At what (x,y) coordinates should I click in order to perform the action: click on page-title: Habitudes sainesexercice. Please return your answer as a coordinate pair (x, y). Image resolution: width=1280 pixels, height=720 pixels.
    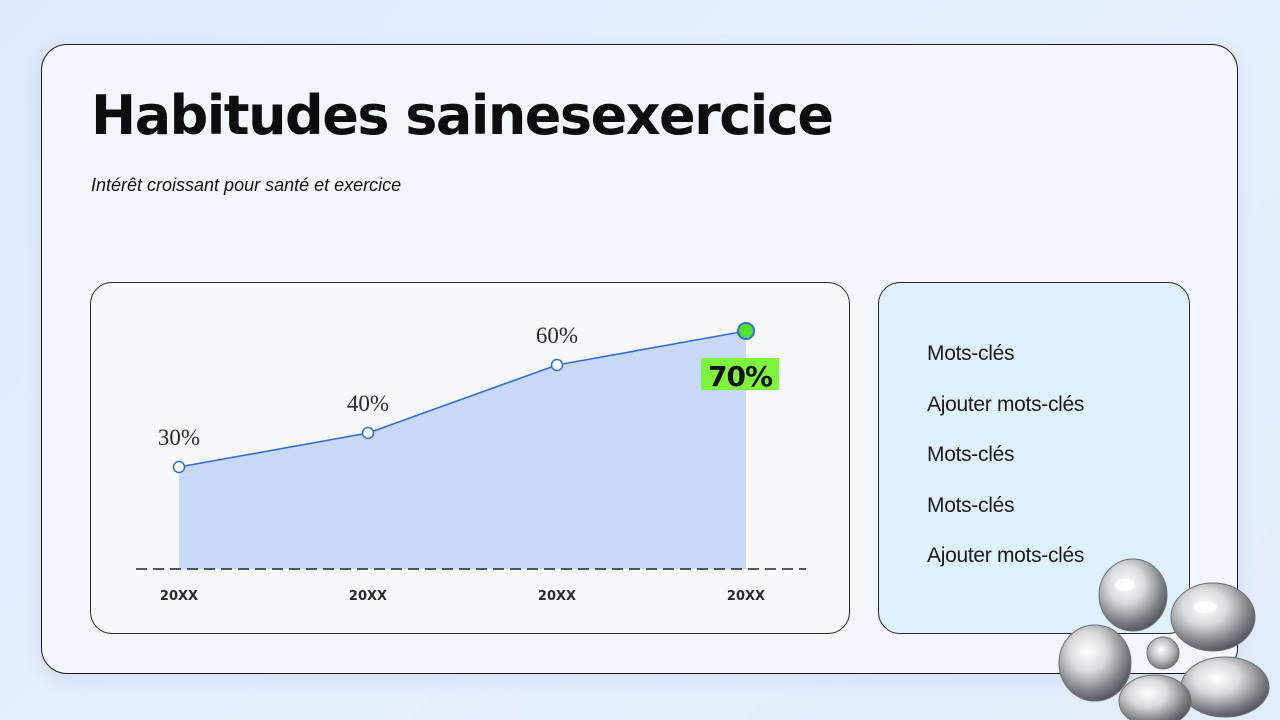
    Looking at the image, I should click on (462, 115).